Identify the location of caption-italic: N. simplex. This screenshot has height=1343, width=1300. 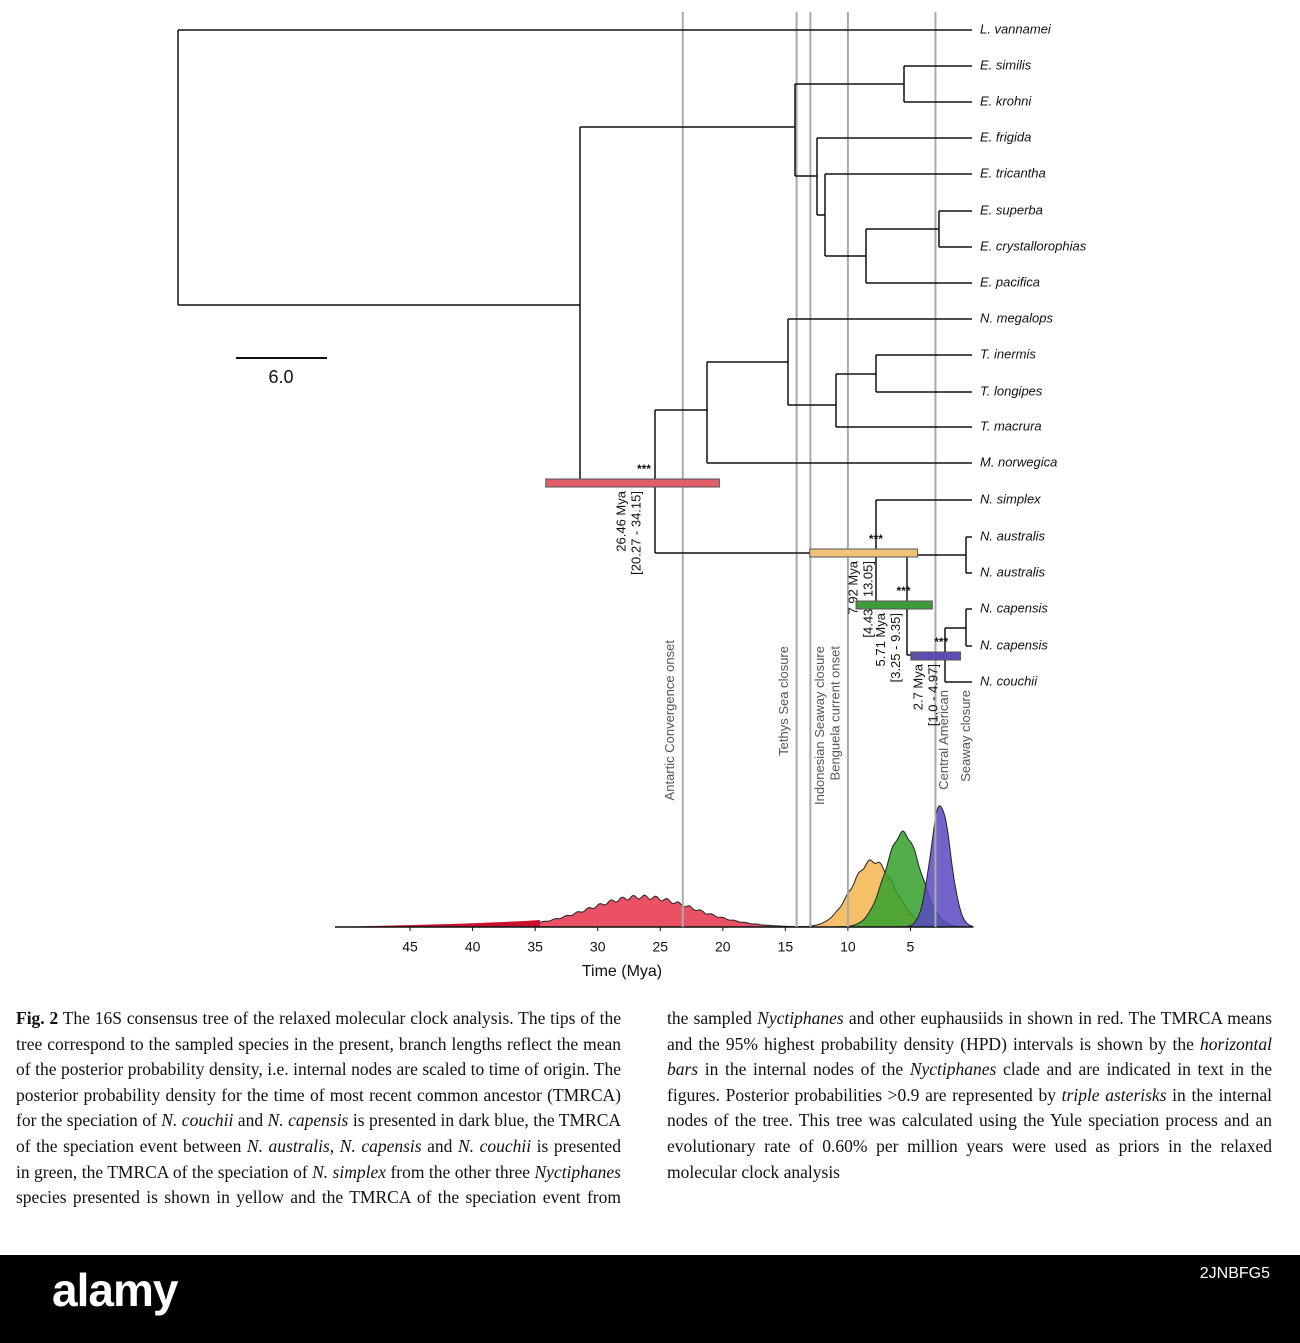
(349, 1171).